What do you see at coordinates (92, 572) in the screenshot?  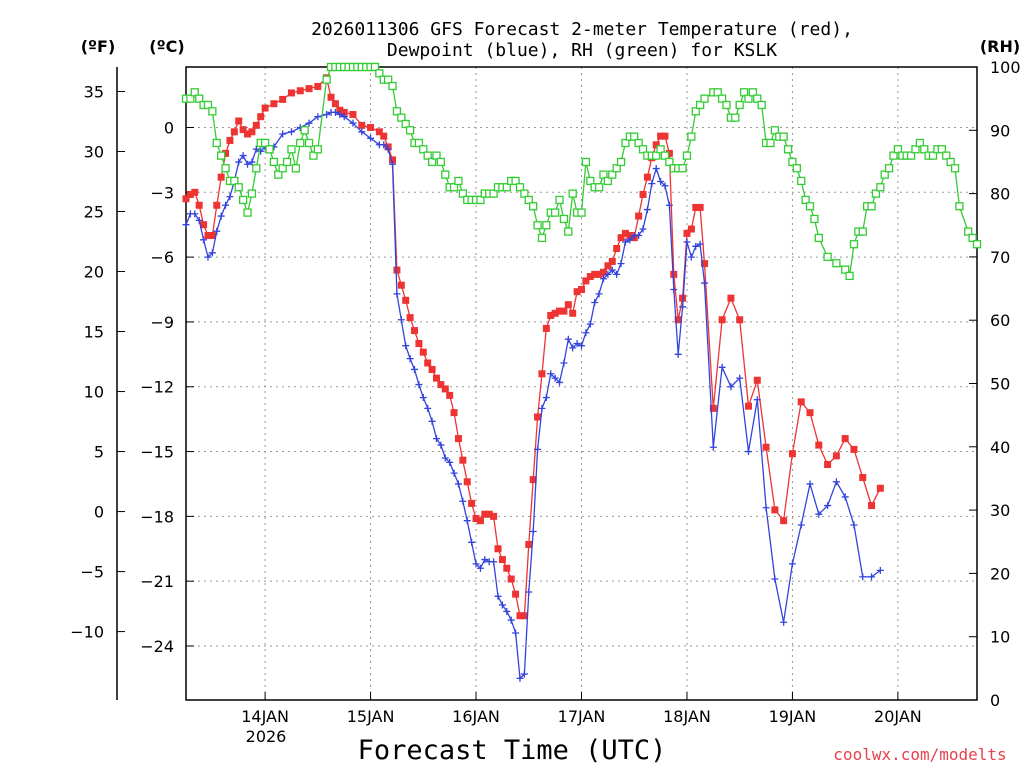 I see `fahrenheit-tick-label: −5` at bounding box center [92, 572].